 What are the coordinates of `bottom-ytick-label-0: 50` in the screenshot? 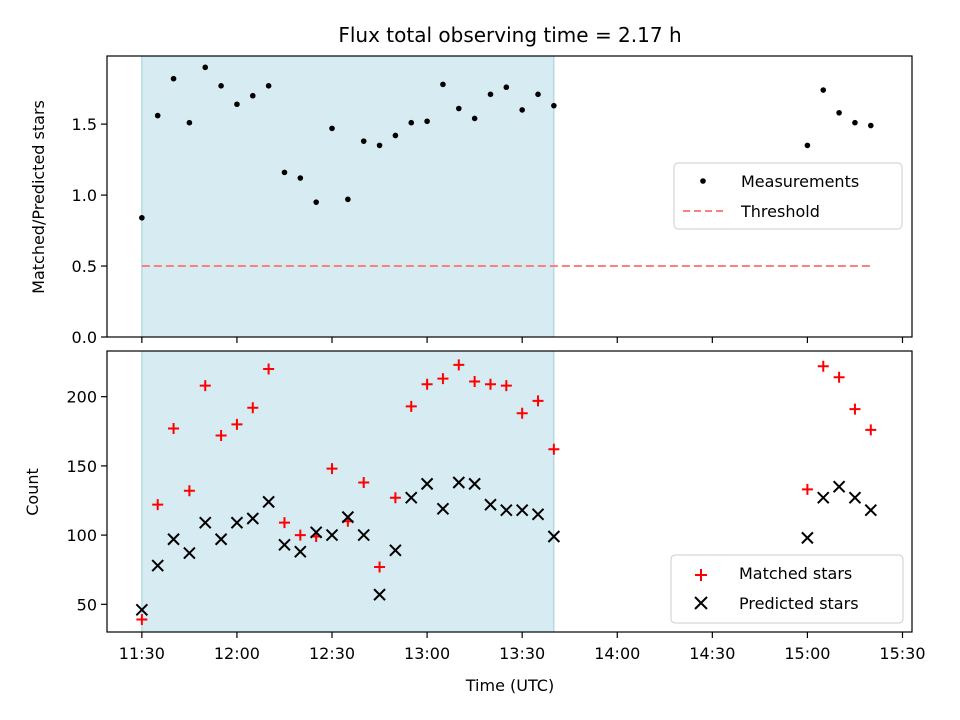 It's located at (87, 604).